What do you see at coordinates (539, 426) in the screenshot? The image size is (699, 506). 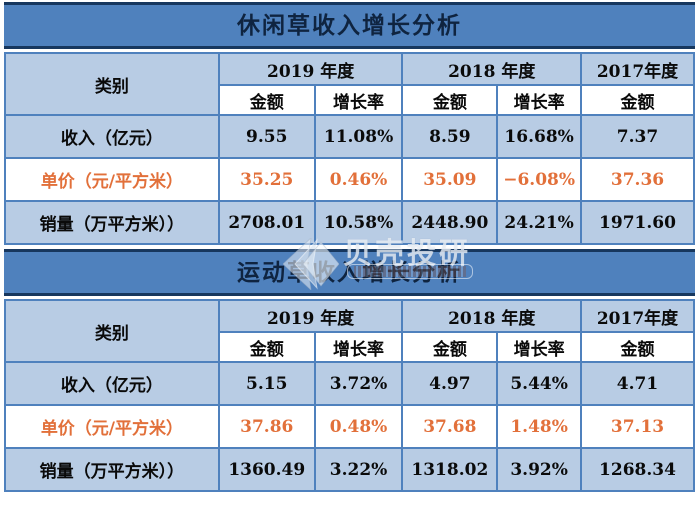 I see `cell-value: 1.48%` at bounding box center [539, 426].